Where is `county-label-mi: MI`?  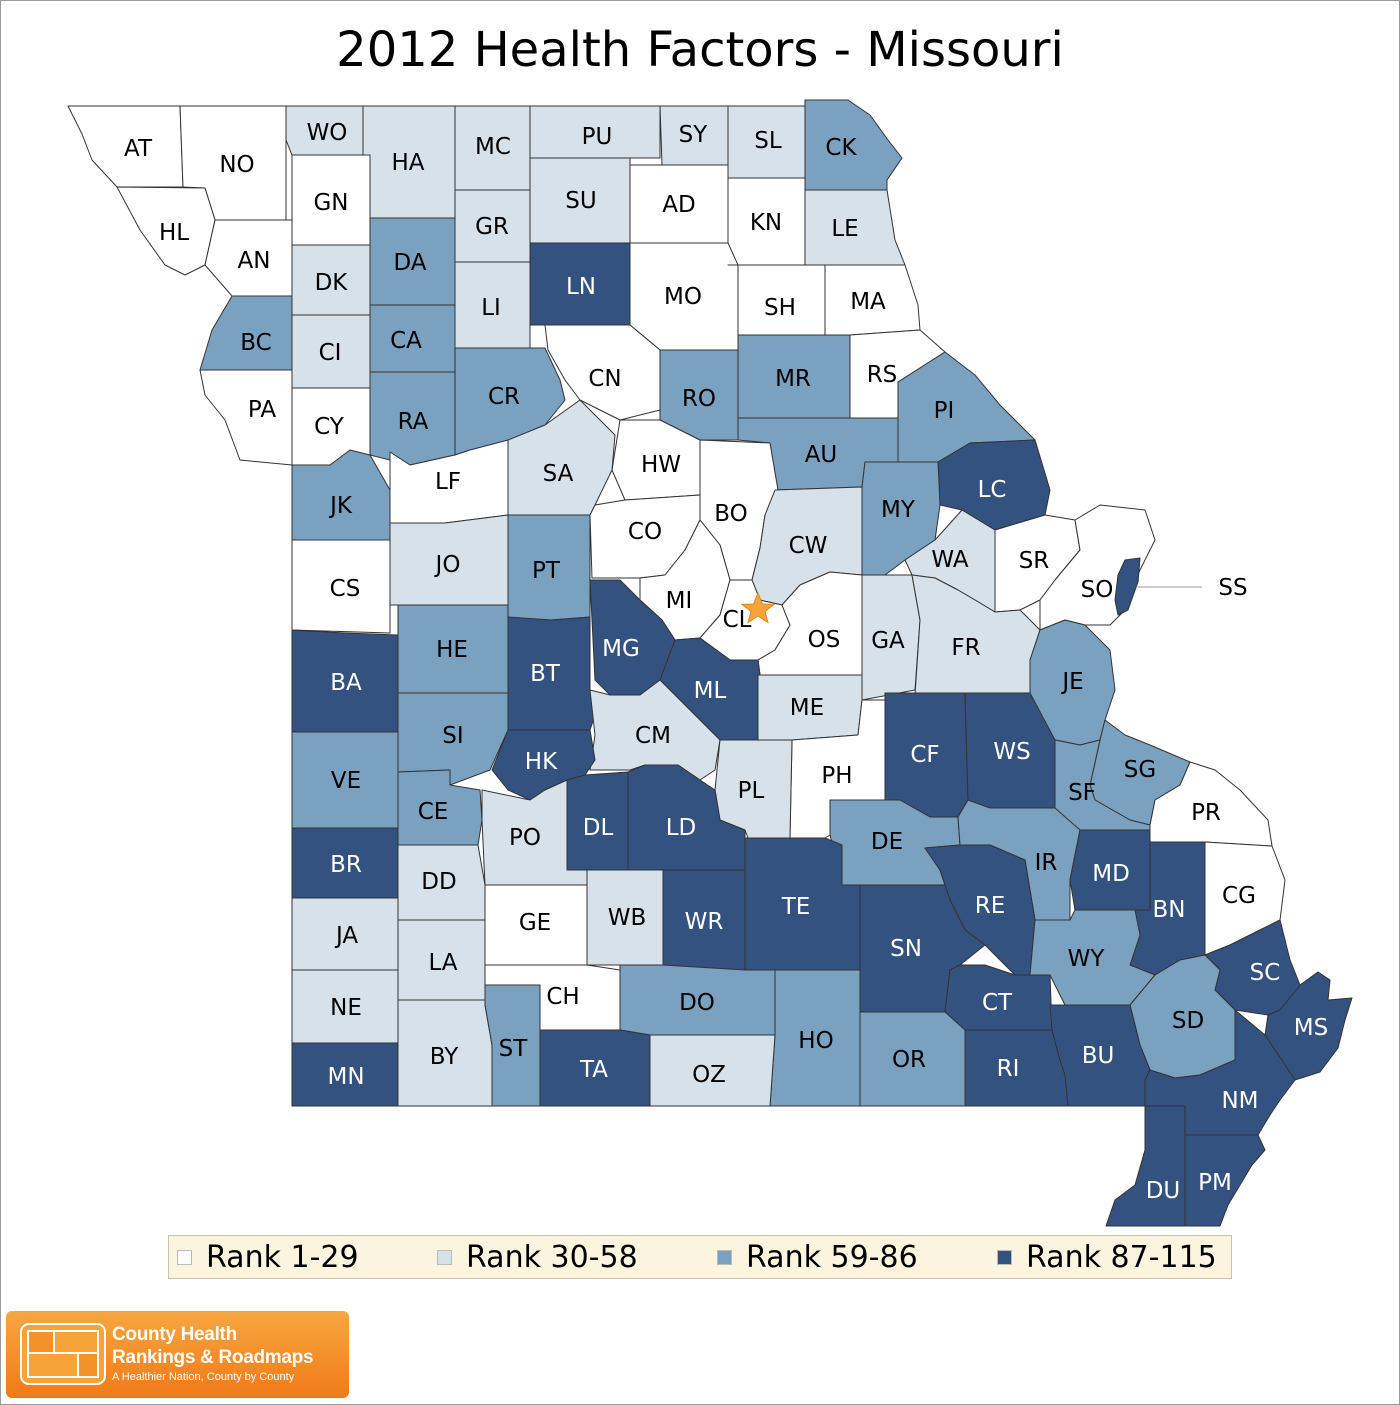
county-label-mi: MI is located at coordinates (679, 601).